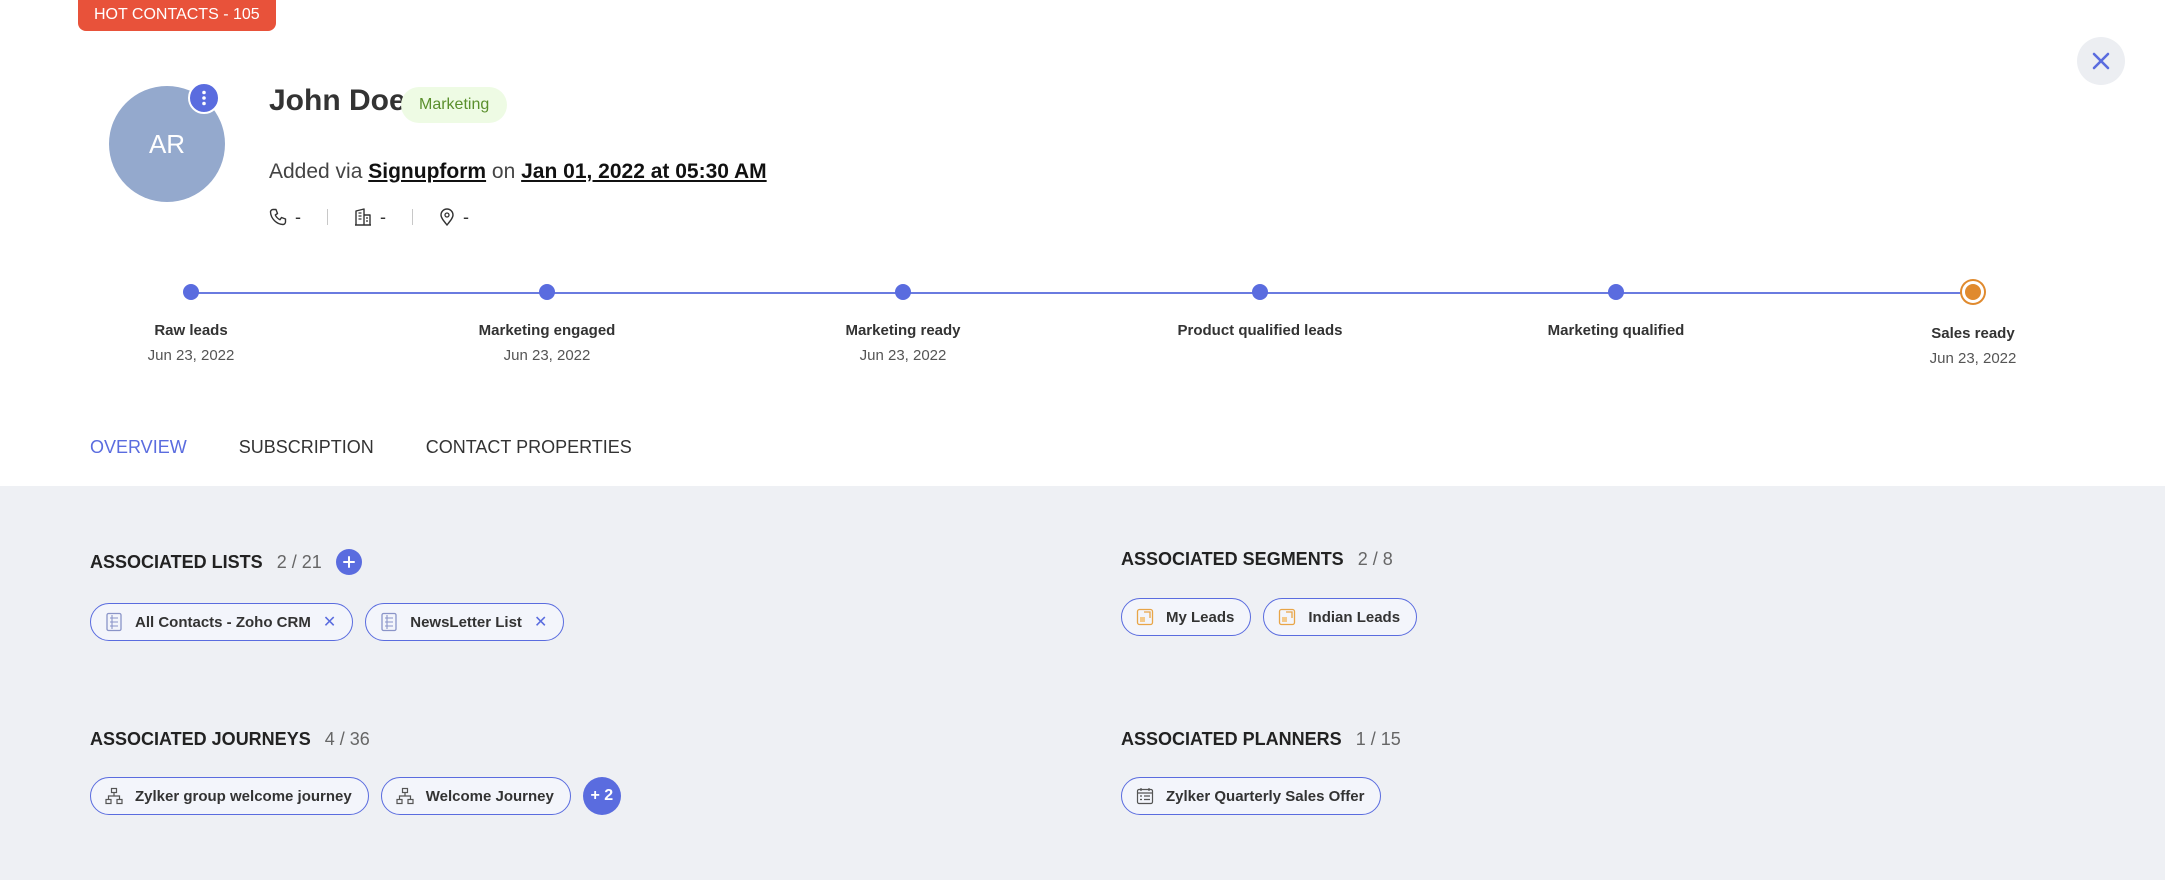  What do you see at coordinates (1232, 559) in the screenshot?
I see `section-title: ASSOCIATED SEGMENTS` at bounding box center [1232, 559].